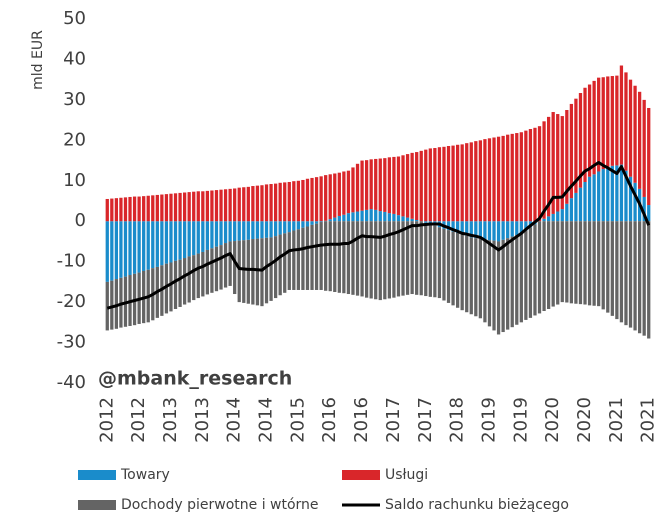 This screenshot has height=526, width=669. Describe the element at coordinates (71, 382) in the screenshot. I see `y-tick-label: -40` at that location.